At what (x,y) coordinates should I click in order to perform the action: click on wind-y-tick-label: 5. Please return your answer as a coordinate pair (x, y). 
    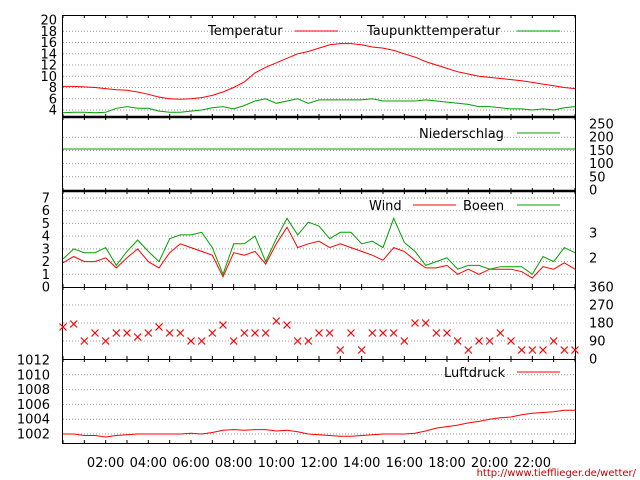
    Looking at the image, I should click on (46, 224).